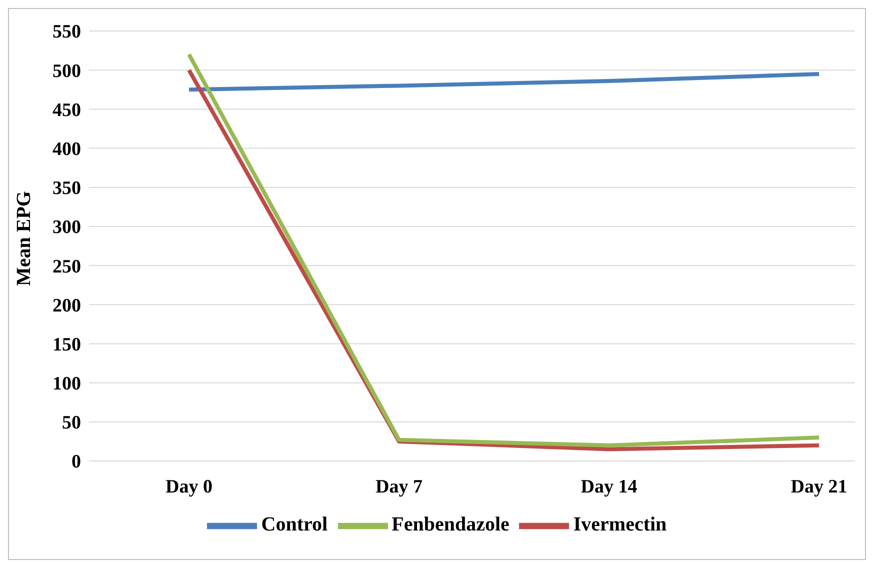 The width and height of the screenshot is (872, 566). I want to click on y-tick-label: 200, so click(66, 305).